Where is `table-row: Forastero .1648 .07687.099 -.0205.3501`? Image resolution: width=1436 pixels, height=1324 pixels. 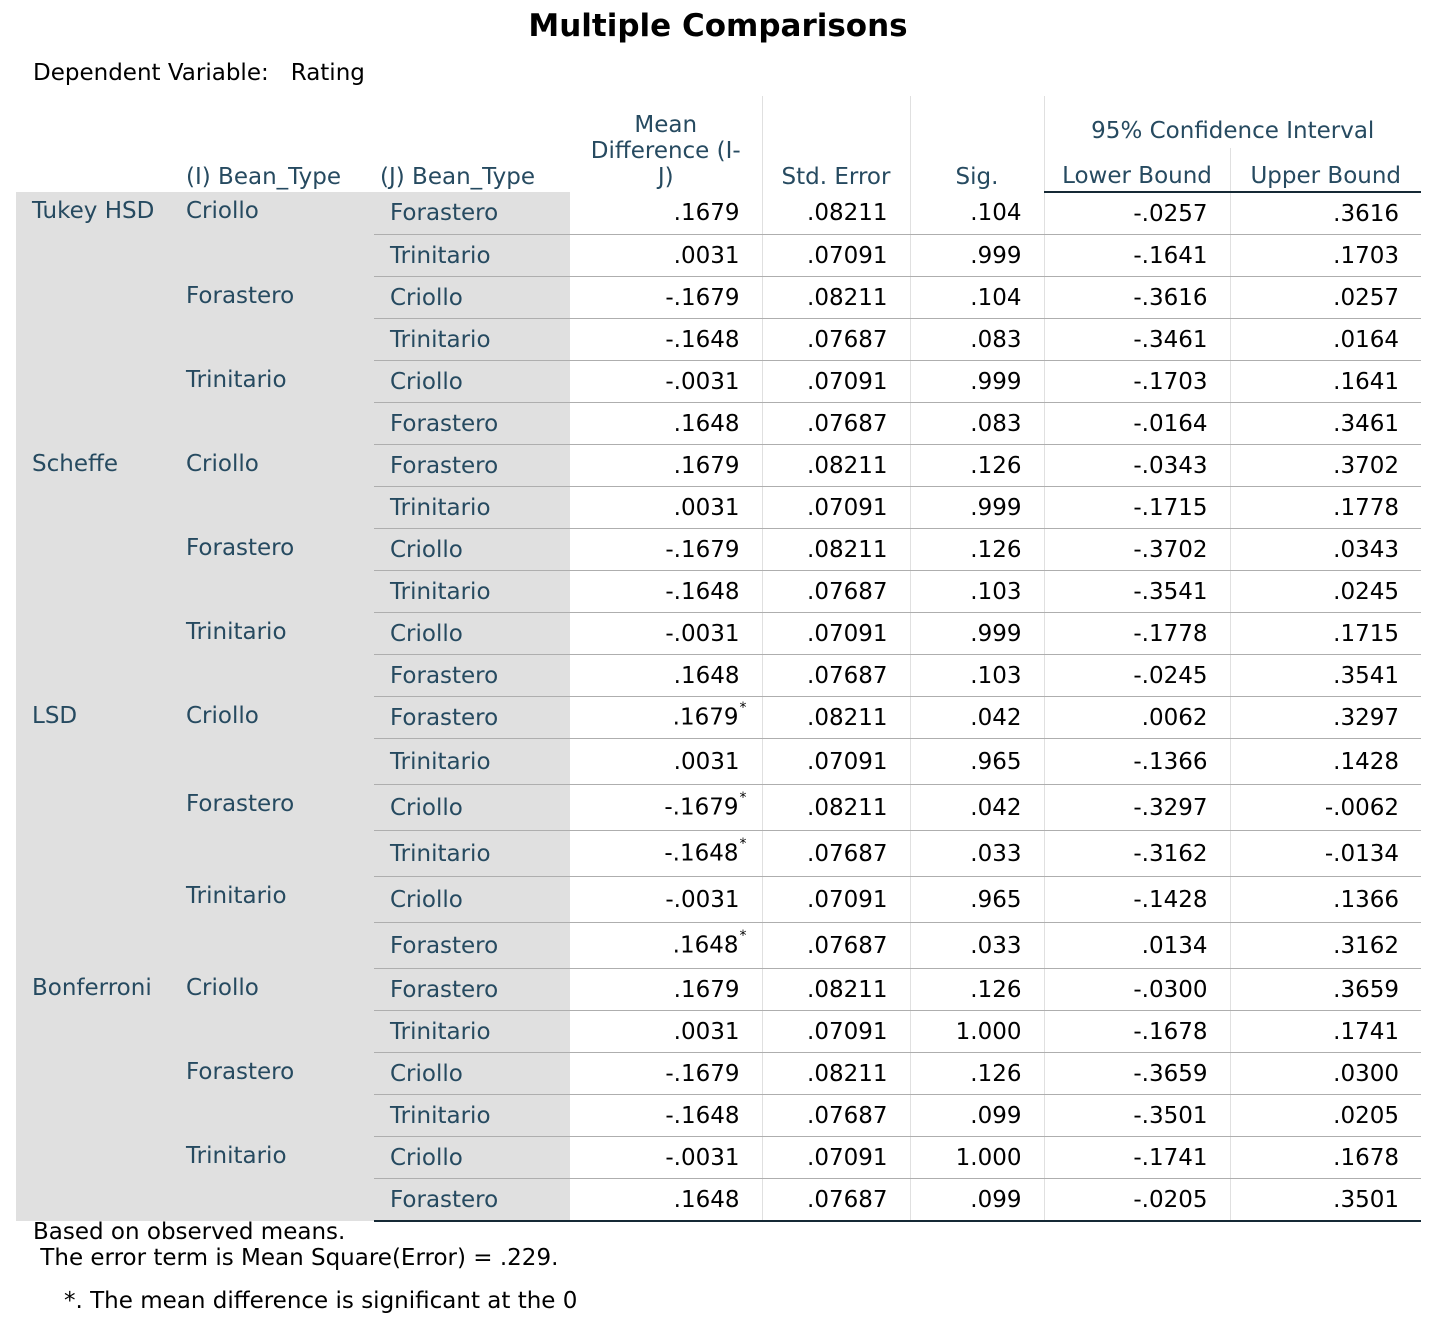 table-row: Forastero .1648 .07687.099 -.0205.3501 is located at coordinates (718, 1200).